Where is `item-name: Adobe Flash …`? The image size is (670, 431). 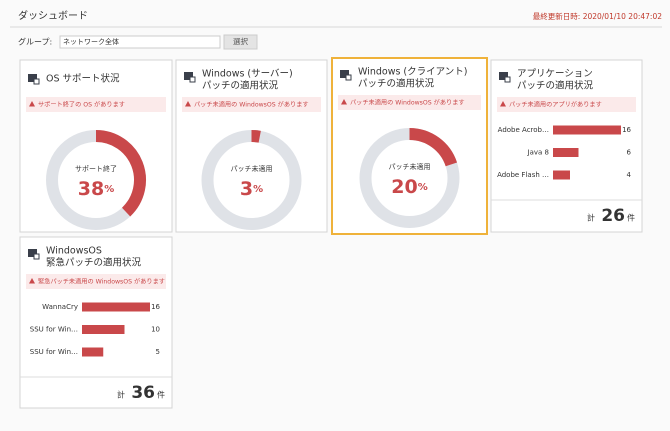 item-name: Adobe Flash … is located at coordinates (523, 175).